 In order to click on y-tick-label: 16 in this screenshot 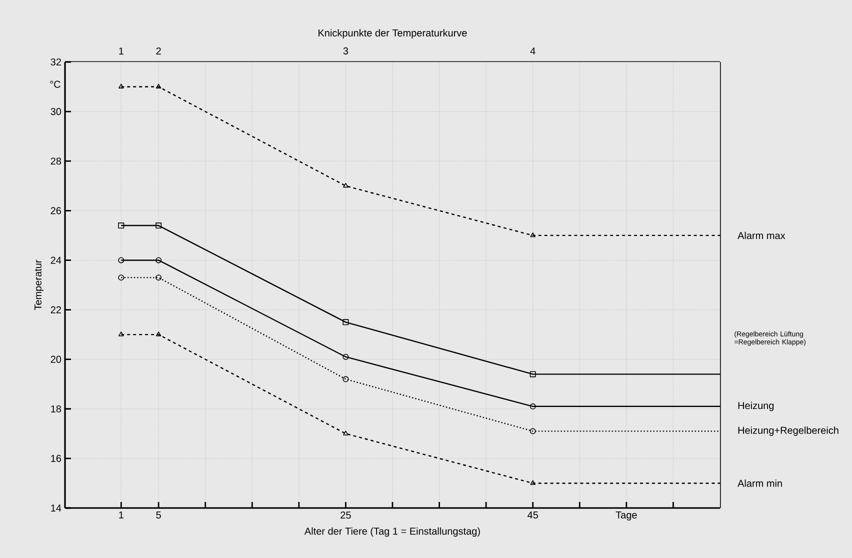, I will do `click(56, 458)`.